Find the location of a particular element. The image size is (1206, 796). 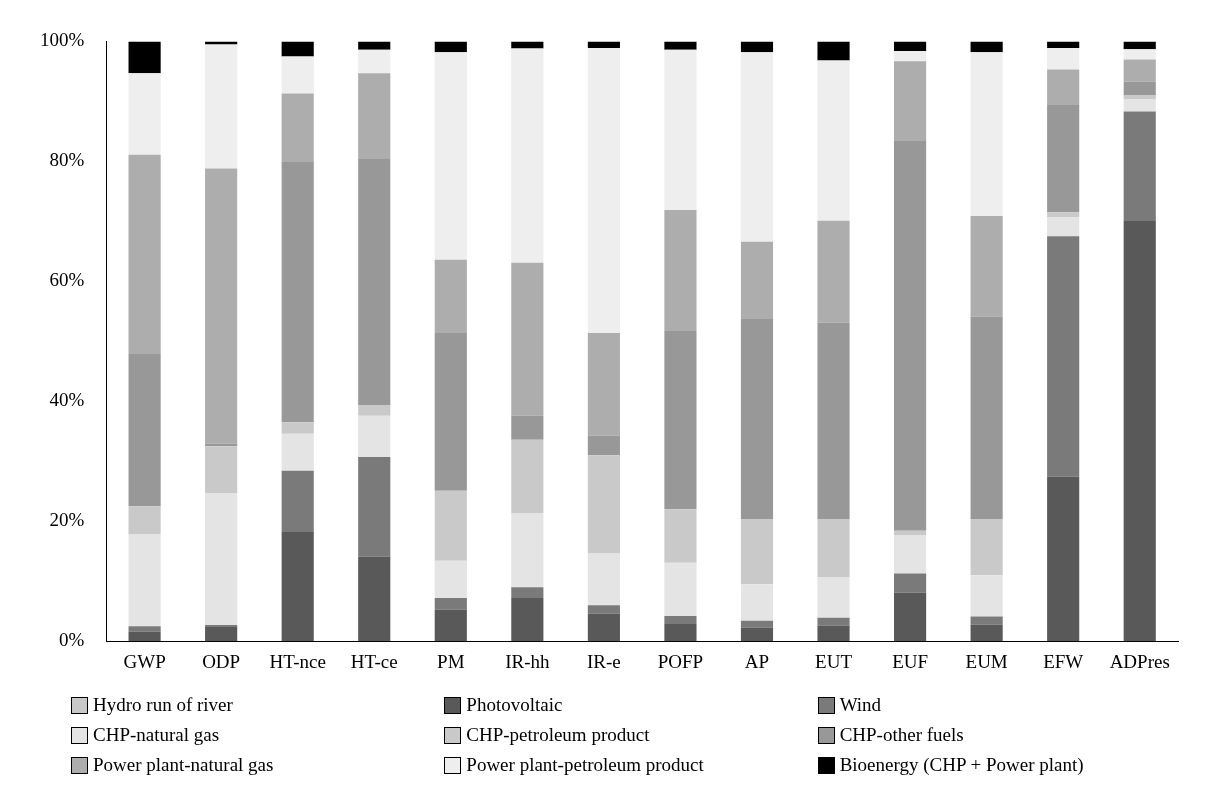

legend-label: CHP-natural gas is located at coordinates (156, 735).